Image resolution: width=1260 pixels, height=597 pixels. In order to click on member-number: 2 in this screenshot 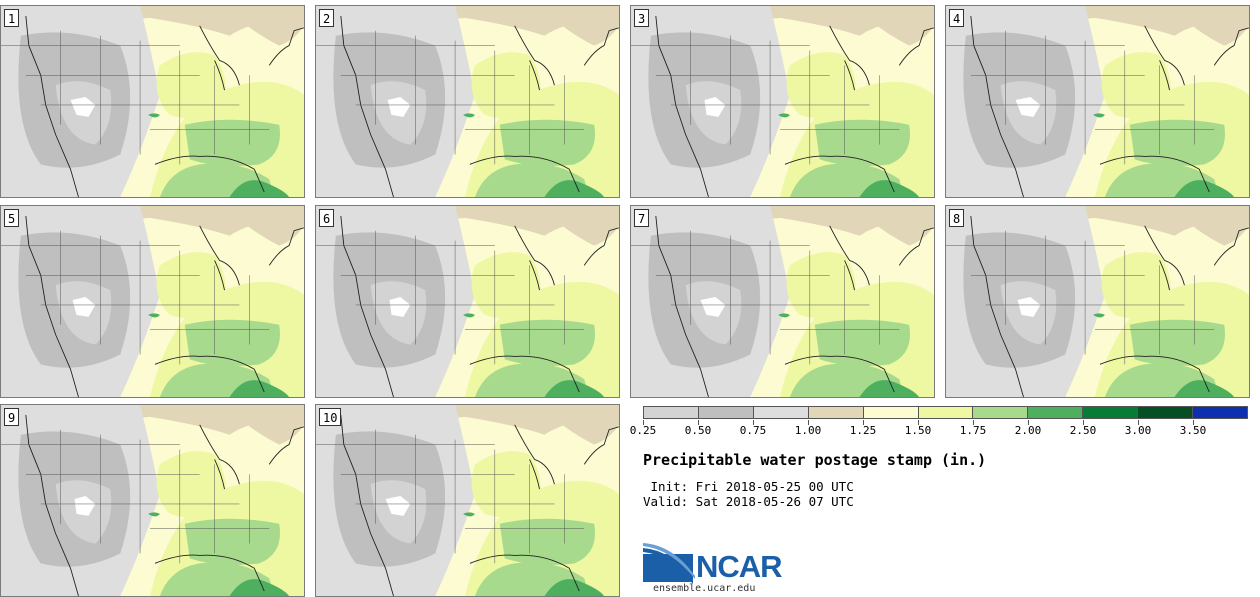, I will do `click(327, 18)`.